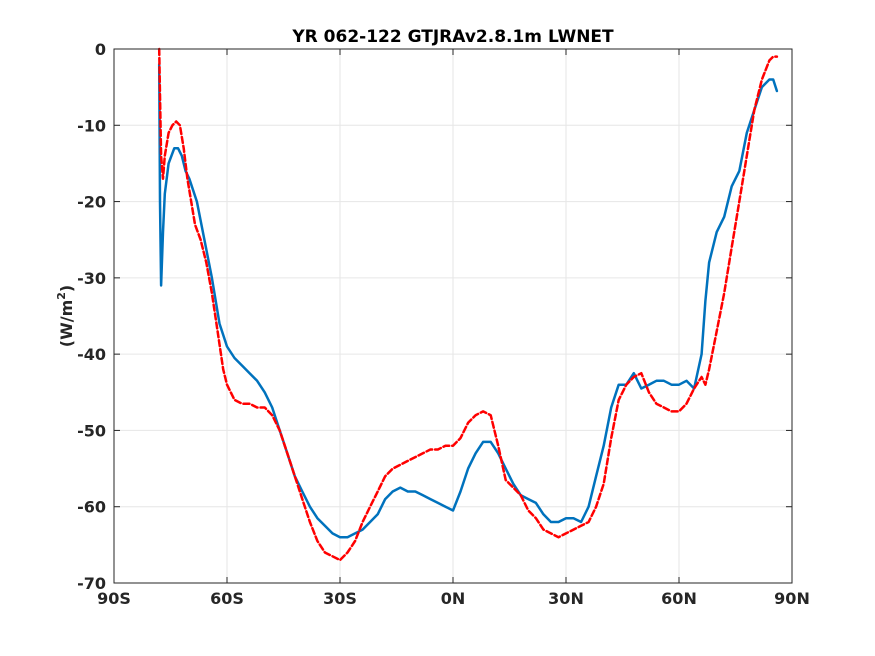  Describe the element at coordinates (91, 202) in the screenshot. I see `y-tick-label: -20` at that location.